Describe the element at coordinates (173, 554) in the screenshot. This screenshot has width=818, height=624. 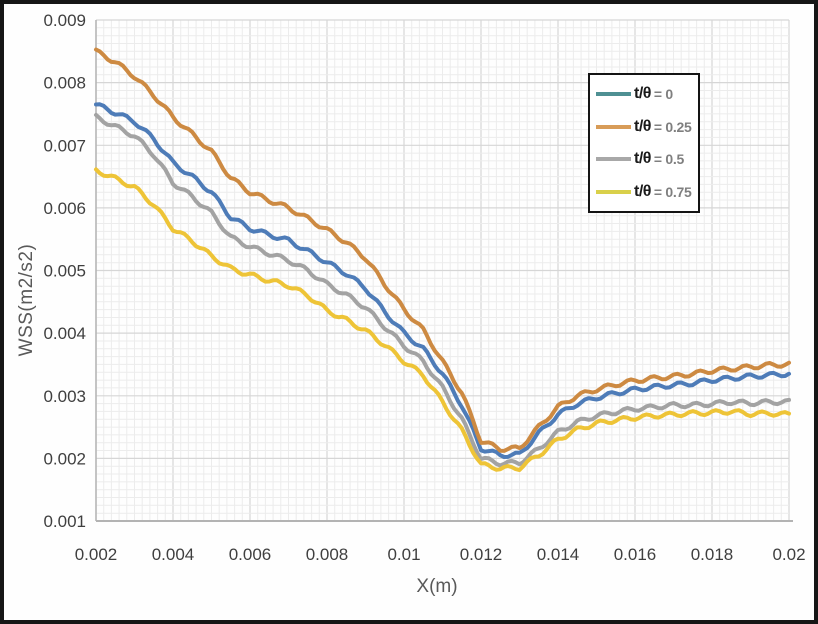
I see `x-tick-label: 0.004` at that location.